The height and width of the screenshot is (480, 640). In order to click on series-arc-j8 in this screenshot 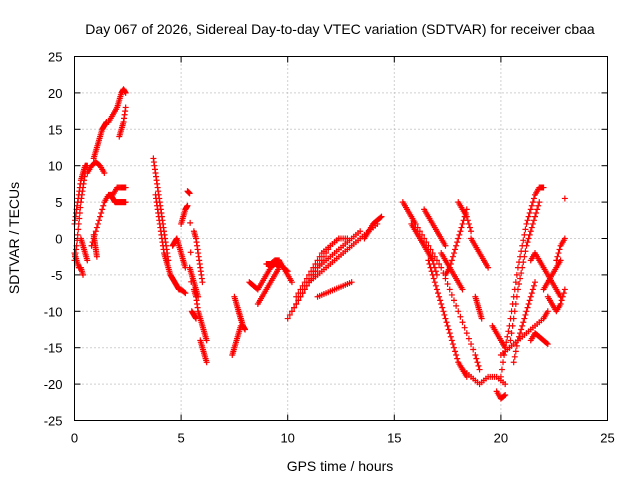, I will do `click(560, 249)`.